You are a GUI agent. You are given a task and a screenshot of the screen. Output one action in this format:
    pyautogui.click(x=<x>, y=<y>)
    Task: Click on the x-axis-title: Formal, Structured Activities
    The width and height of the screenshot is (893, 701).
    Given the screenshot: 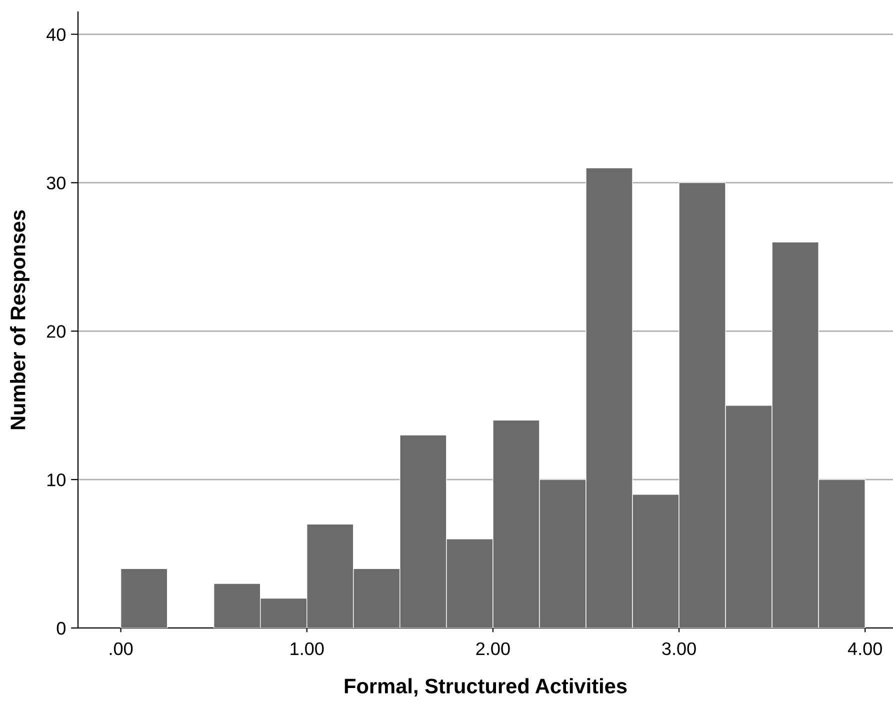 What is the action you would take?
    pyautogui.click(x=485, y=687)
    